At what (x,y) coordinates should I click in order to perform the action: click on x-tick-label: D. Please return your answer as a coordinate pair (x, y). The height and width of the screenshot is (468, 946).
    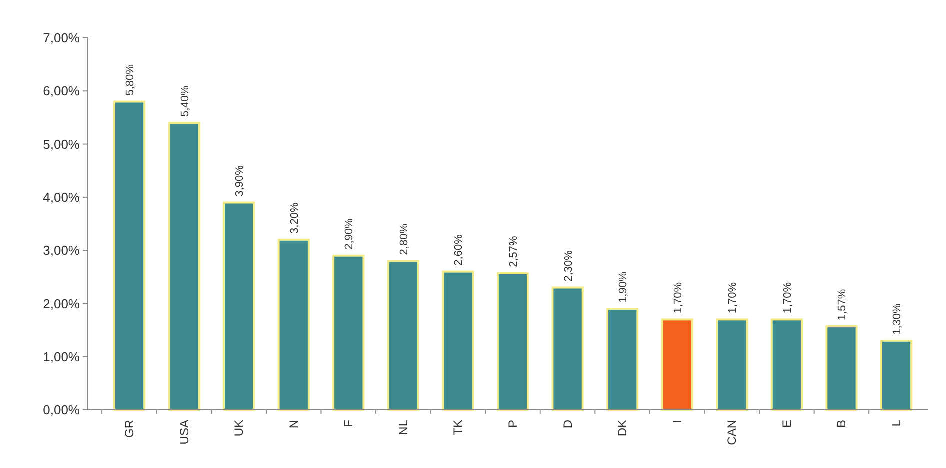
    Looking at the image, I should click on (567, 424).